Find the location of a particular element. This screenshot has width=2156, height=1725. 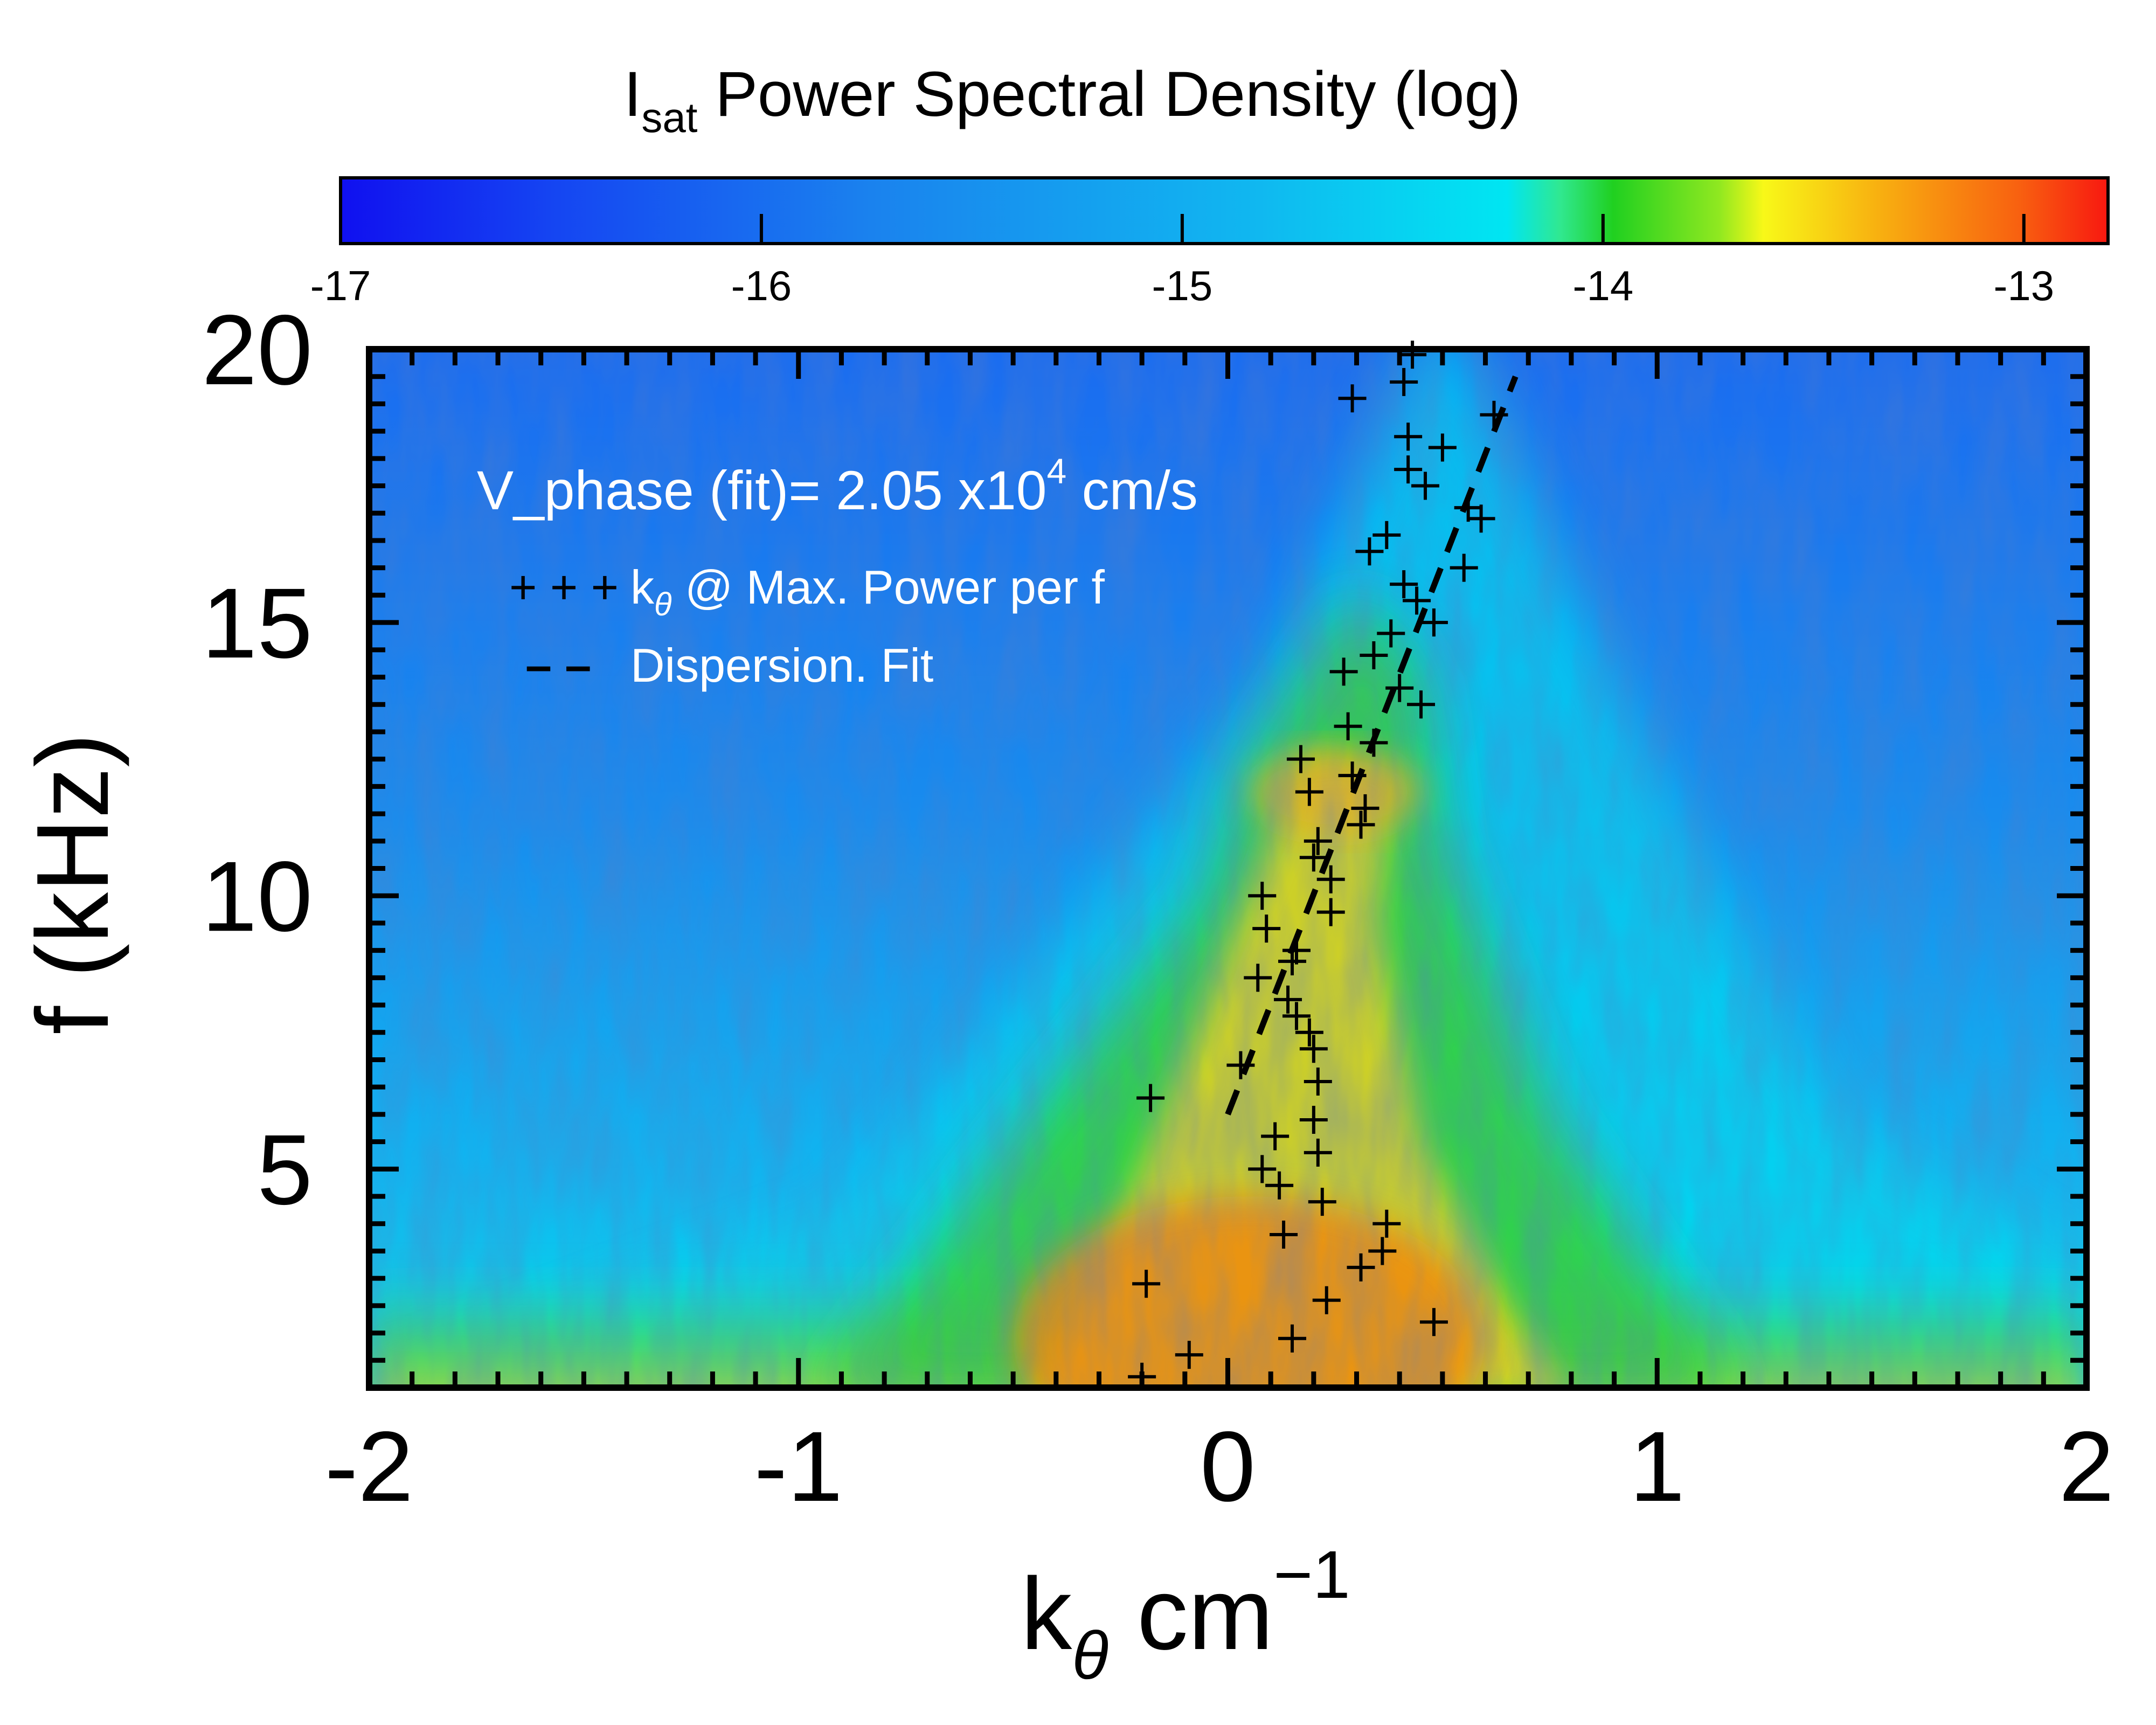

colorbar-tick-label: -13 is located at coordinates (2024, 285).